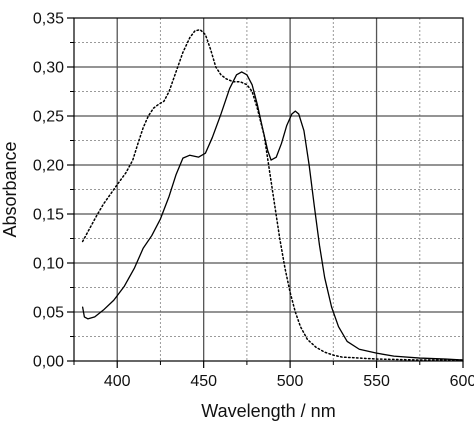  Describe the element at coordinates (48, 117) in the screenshot. I see `y-tick-label: 0,25` at that location.